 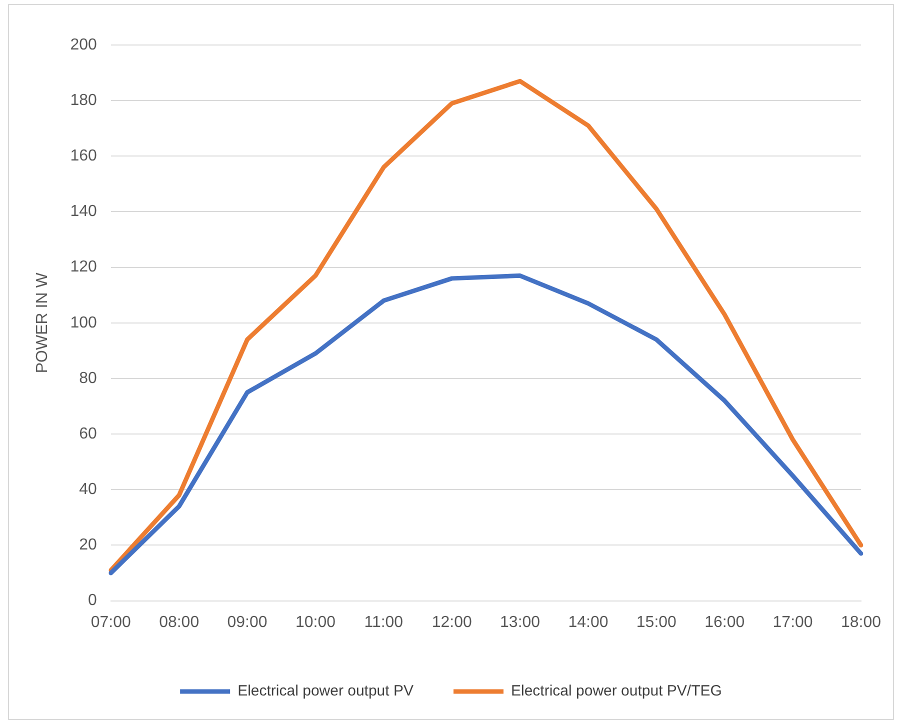 What do you see at coordinates (83, 100) in the screenshot?
I see `y-tick-label: 180` at bounding box center [83, 100].